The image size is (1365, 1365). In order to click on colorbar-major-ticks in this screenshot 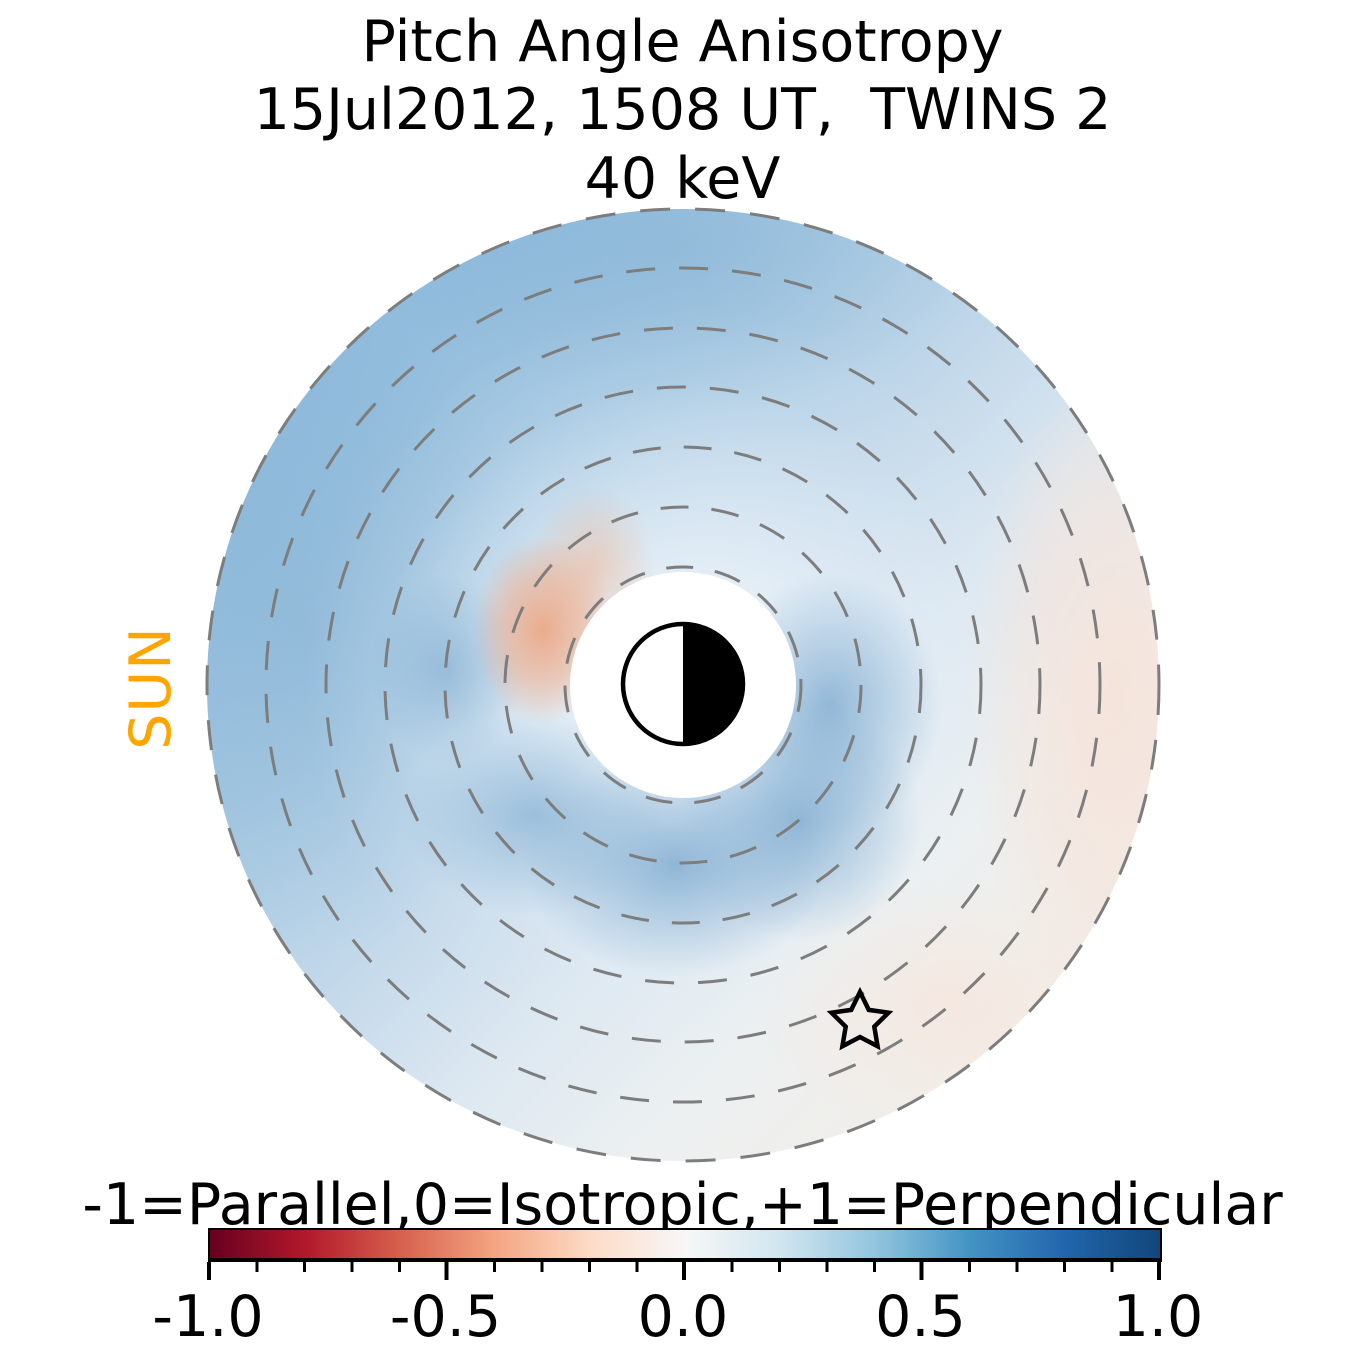, I will do `click(684, 1271)`.